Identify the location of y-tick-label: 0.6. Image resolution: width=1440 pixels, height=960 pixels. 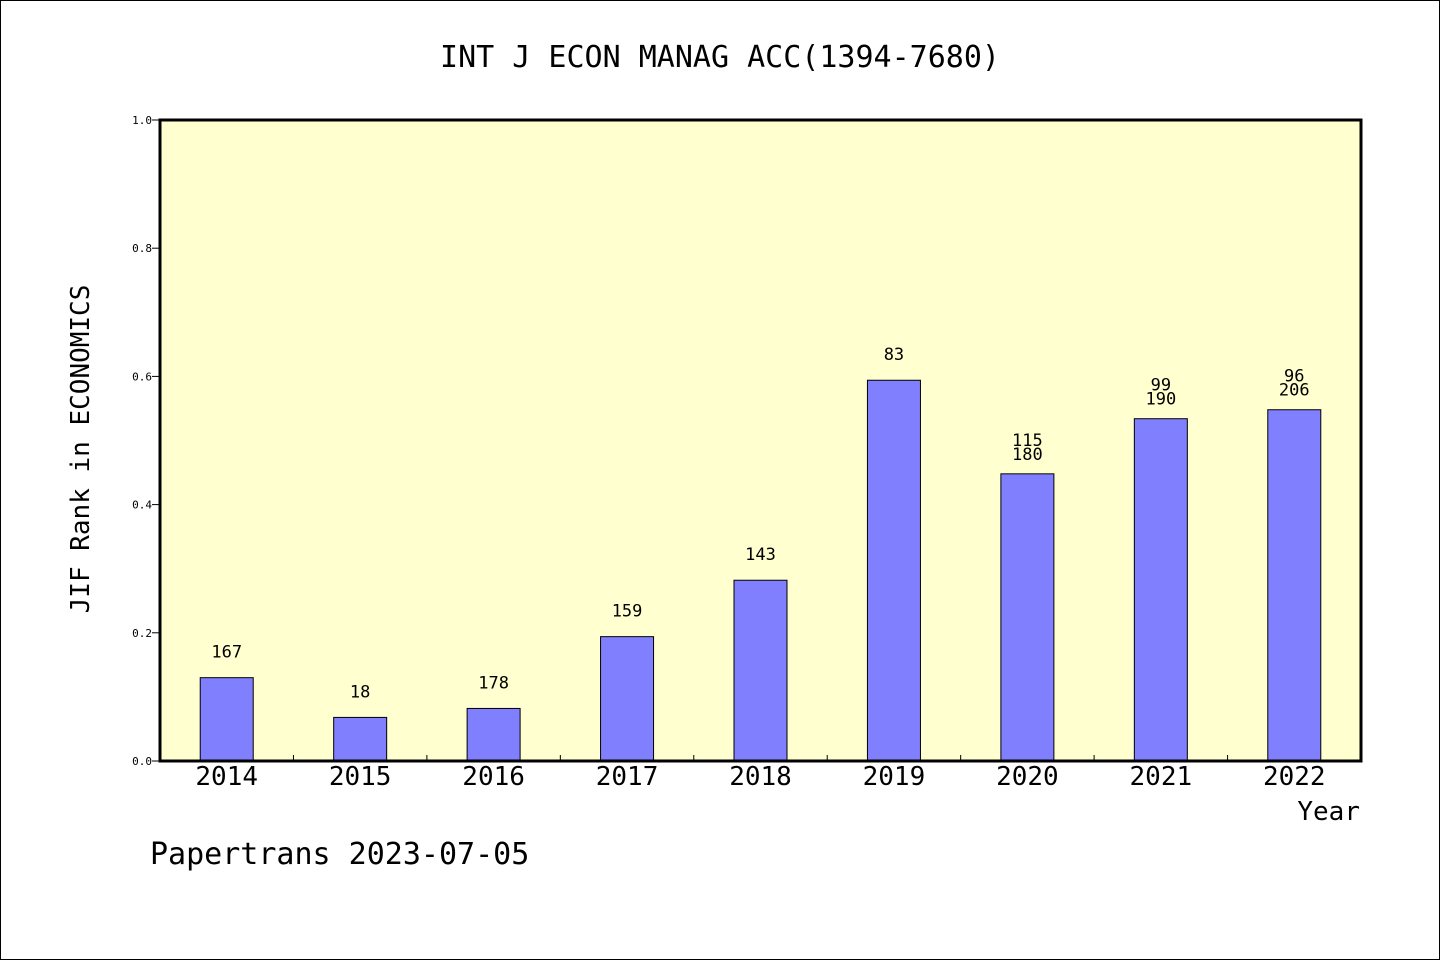
(142, 376).